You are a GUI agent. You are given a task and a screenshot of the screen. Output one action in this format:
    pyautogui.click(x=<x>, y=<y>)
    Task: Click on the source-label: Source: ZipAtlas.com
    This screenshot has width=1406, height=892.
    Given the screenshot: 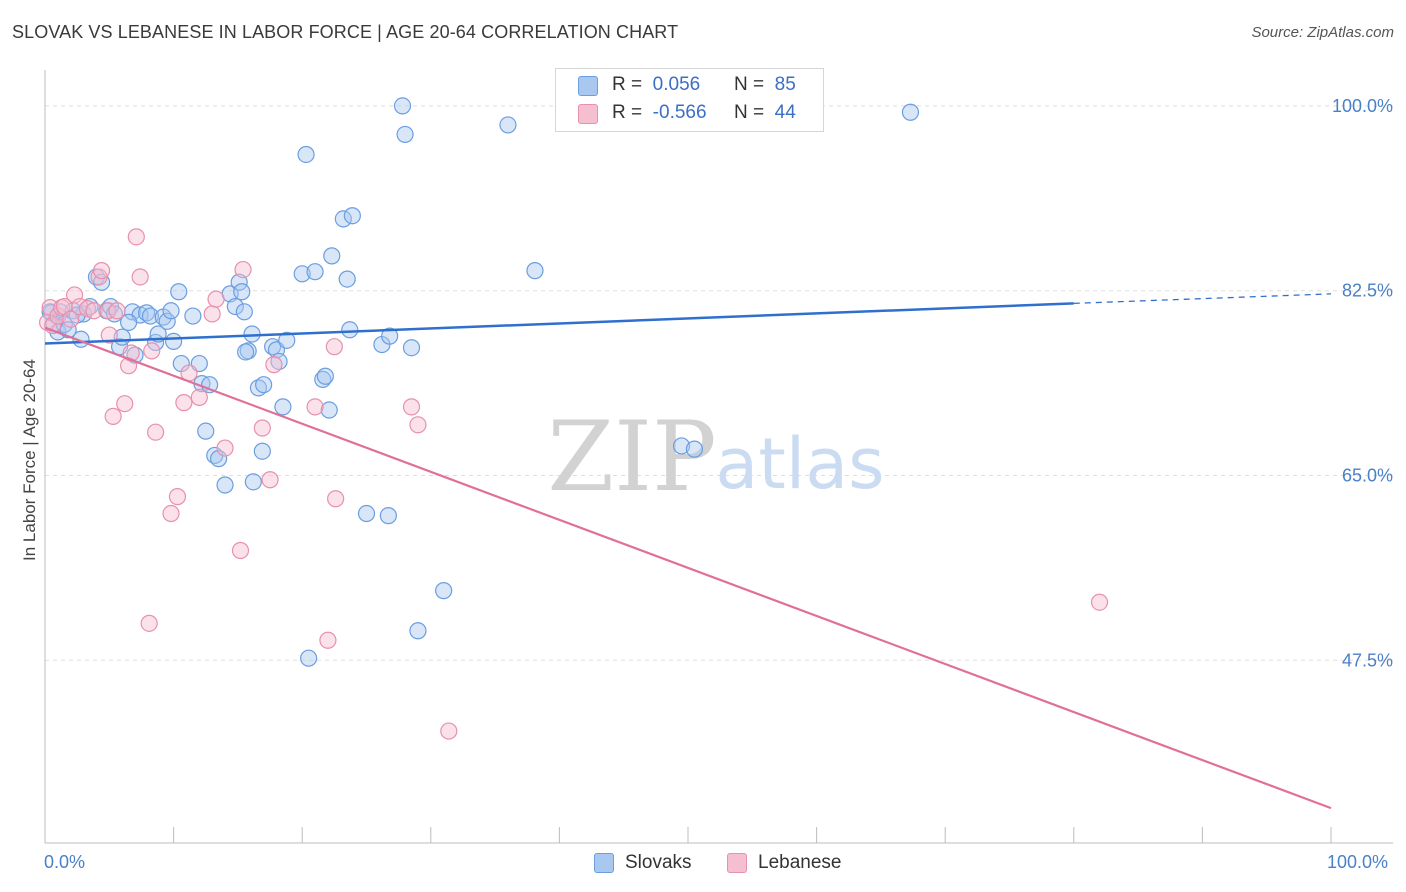 What is the action you would take?
    pyautogui.click(x=1322, y=32)
    